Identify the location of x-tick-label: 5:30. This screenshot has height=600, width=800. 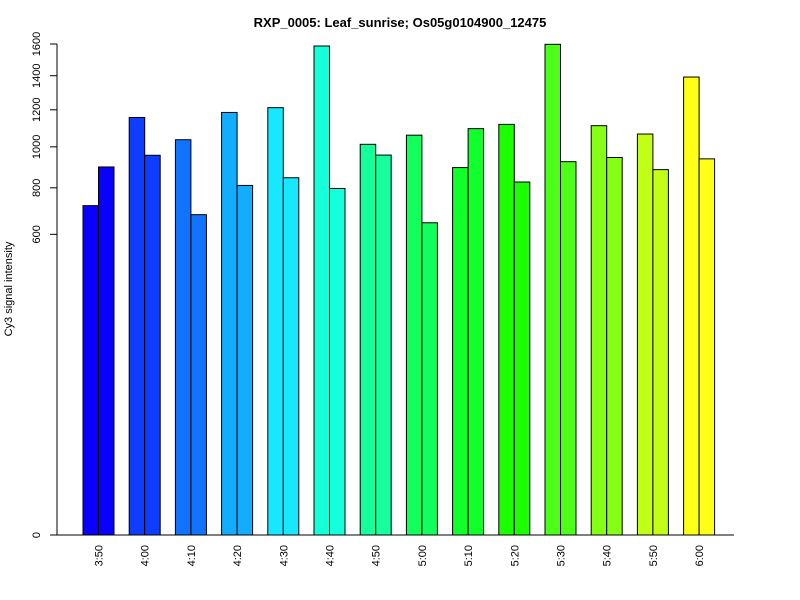
(562, 555).